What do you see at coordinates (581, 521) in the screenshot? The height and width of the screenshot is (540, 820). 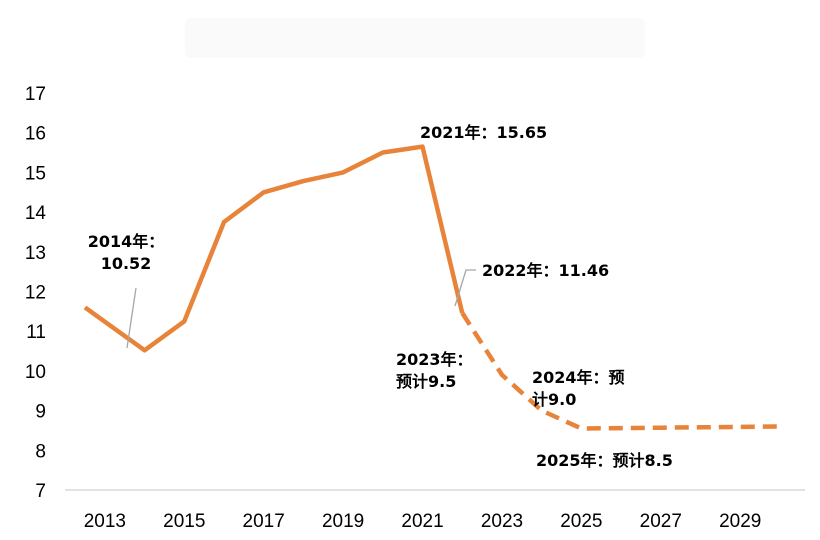 I see `x-tick-label: 2025` at bounding box center [581, 521].